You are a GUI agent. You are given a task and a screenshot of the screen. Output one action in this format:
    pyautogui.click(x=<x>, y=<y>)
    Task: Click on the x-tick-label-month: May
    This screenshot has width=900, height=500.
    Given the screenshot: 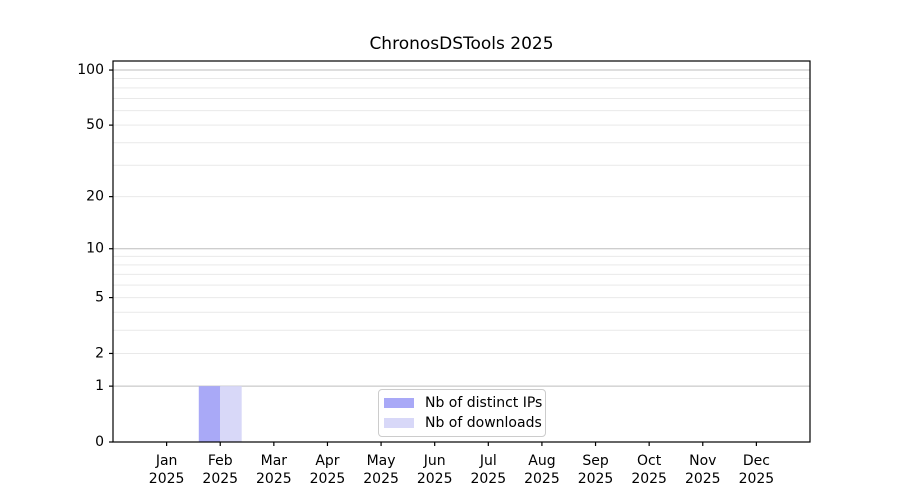 What is the action you would take?
    pyautogui.click(x=381, y=461)
    